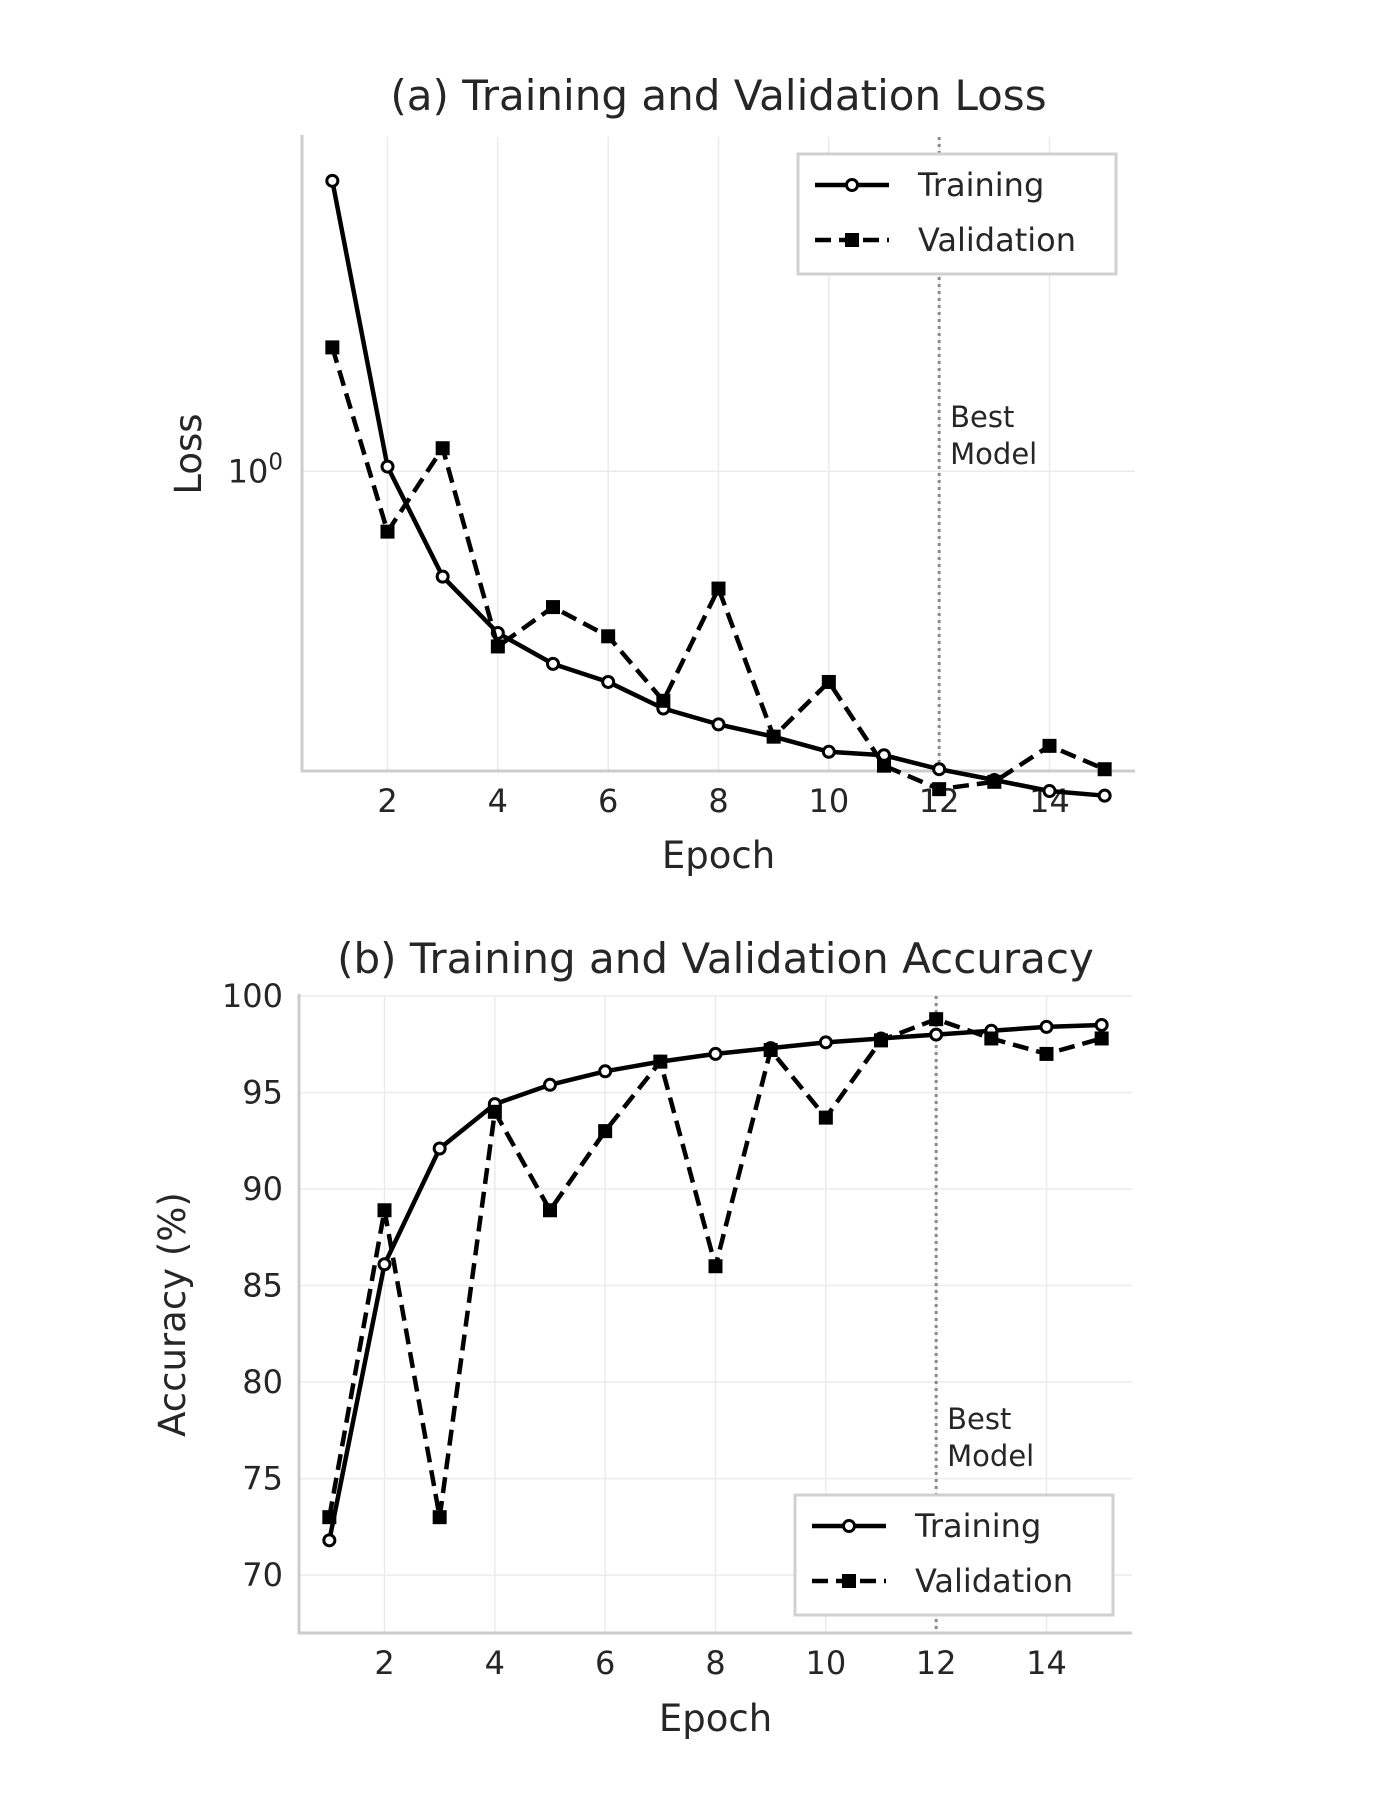 This screenshot has width=1383, height=1819. I want to click on y-axis-label: Loss, so click(188, 453).